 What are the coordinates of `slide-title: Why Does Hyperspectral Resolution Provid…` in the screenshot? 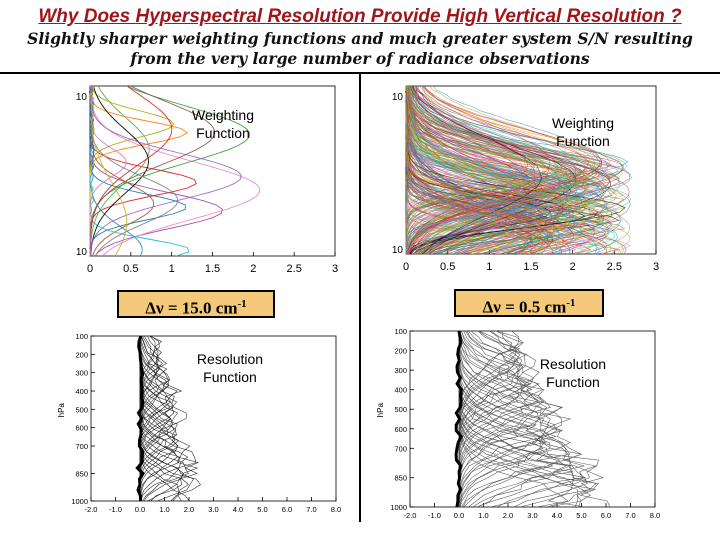 It's located at (360, 16).